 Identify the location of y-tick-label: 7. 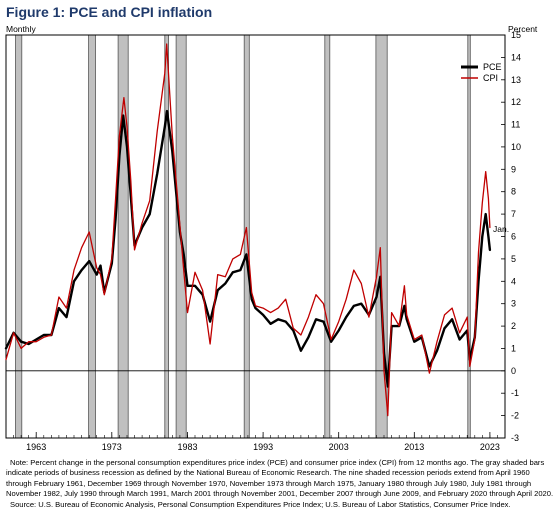
(513, 214).